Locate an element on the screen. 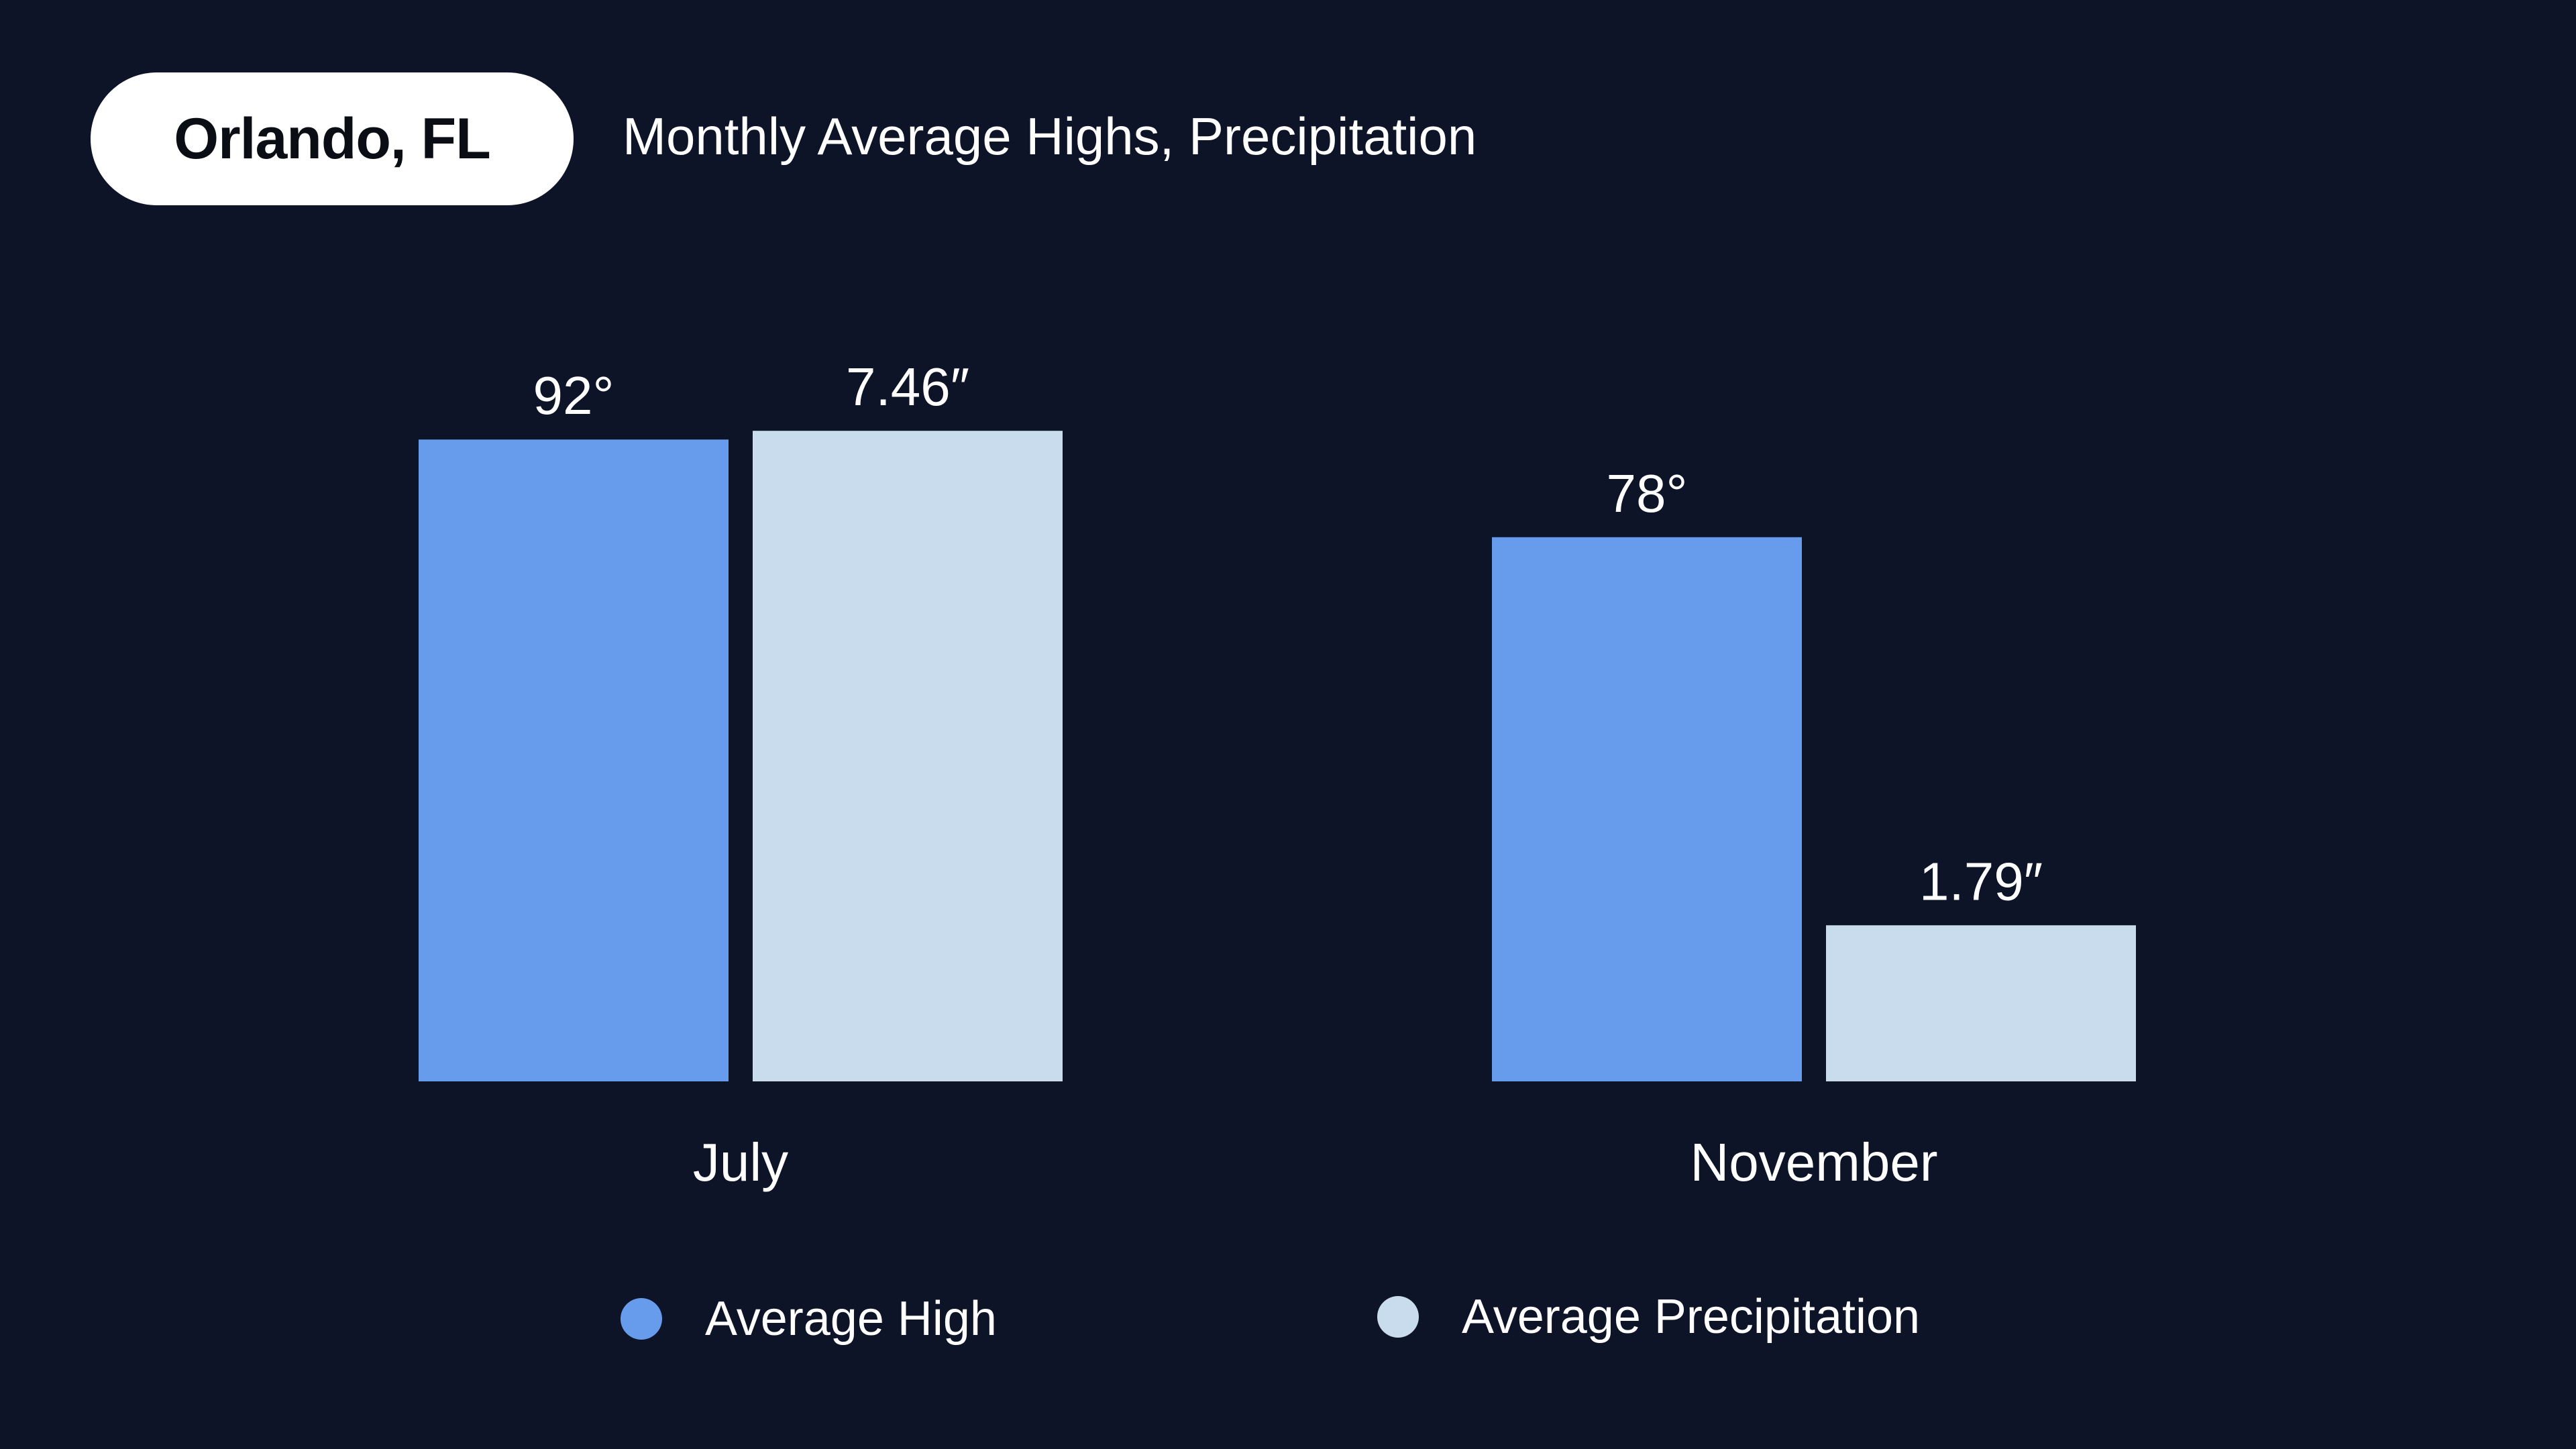 The image size is (2576, 1449). data-label-november-average-high: 78° is located at coordinates (1647, 493).